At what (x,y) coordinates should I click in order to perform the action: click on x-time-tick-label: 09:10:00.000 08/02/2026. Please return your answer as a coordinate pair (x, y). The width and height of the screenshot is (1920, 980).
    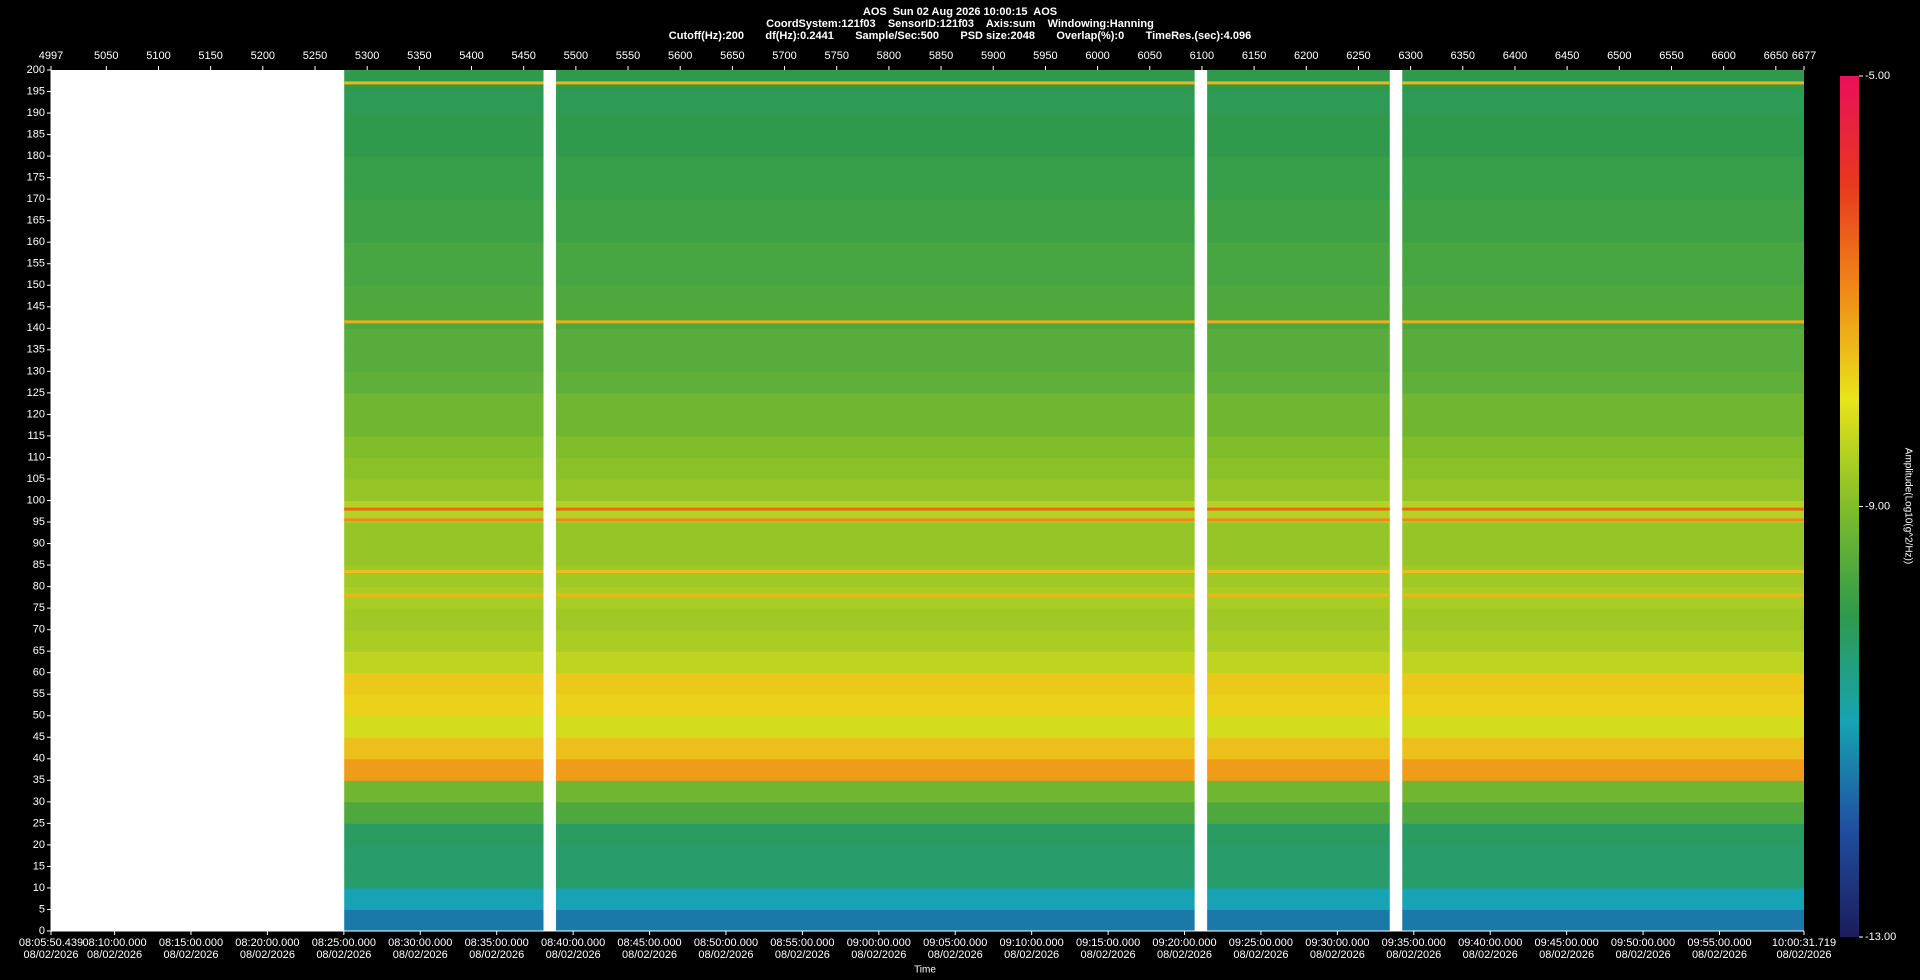
    Looking at the image, I should click on (1031, 949).